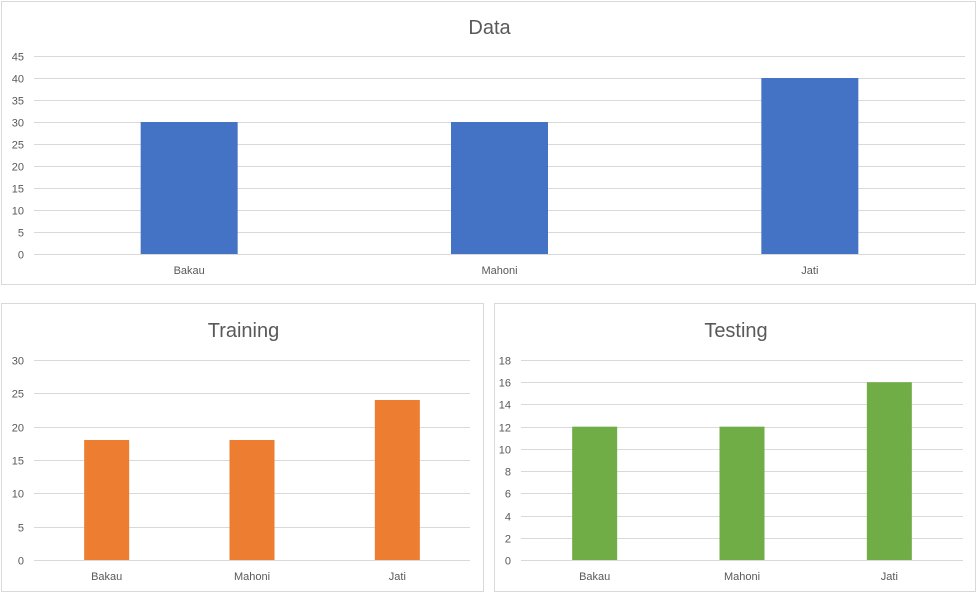 The height and width of the screenshot is (593, 977). I want to click on chart-testing-title: Testing, so click(735, 331).